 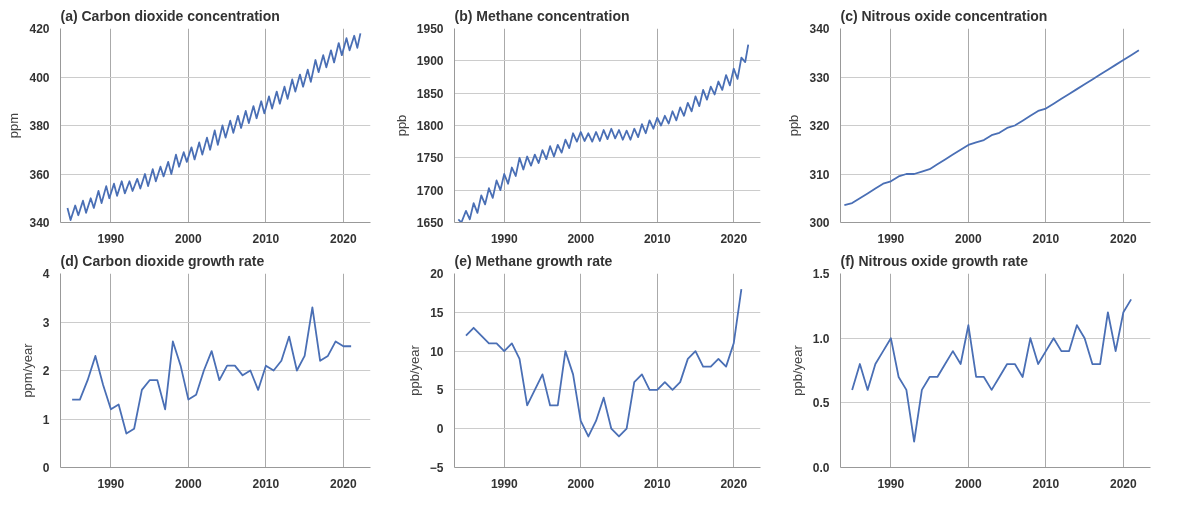 What do you see at coordinates (944, 15) in the screenshot?
I see `chart-title: (c) Nitrous oxide concentration` at bounding box center [944, 15].